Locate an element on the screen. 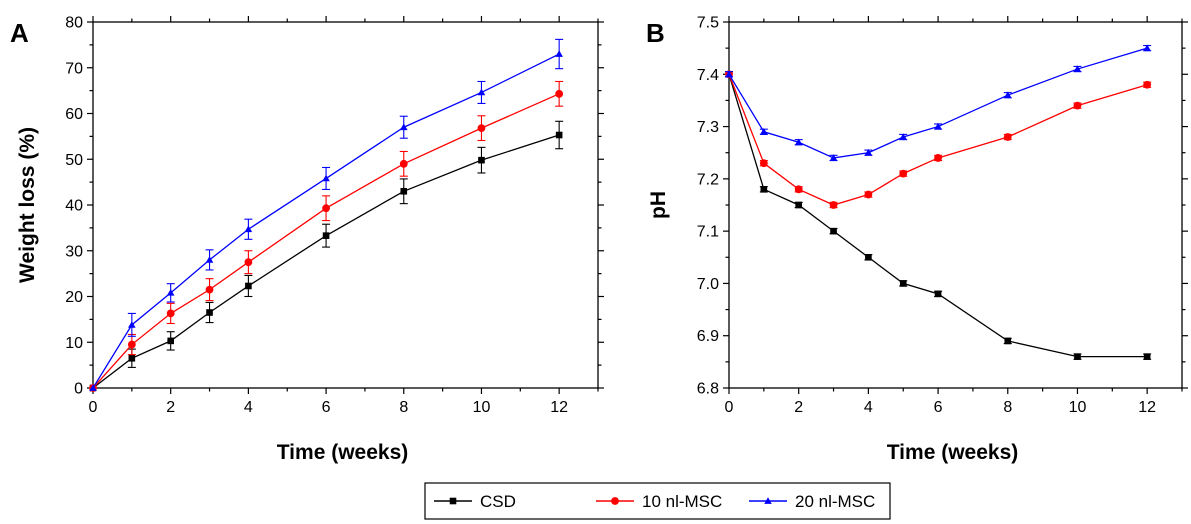 Image resolution: width=1191 pixels, height=524 pixels. legend: CSD 10 nl-MSC 20 nl-MSC is located at coordinates (657, 501).